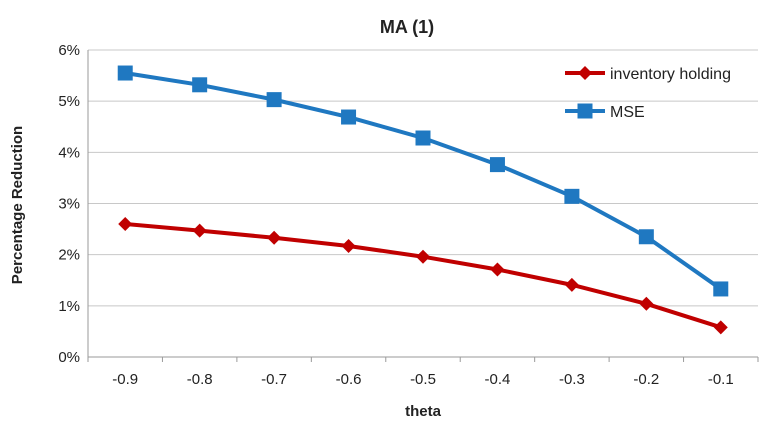 Image resolution: width=773 pixels, height=423 pixels. I want to click on legend-item-inventory-holding: inventory holding, so click(648, 74).